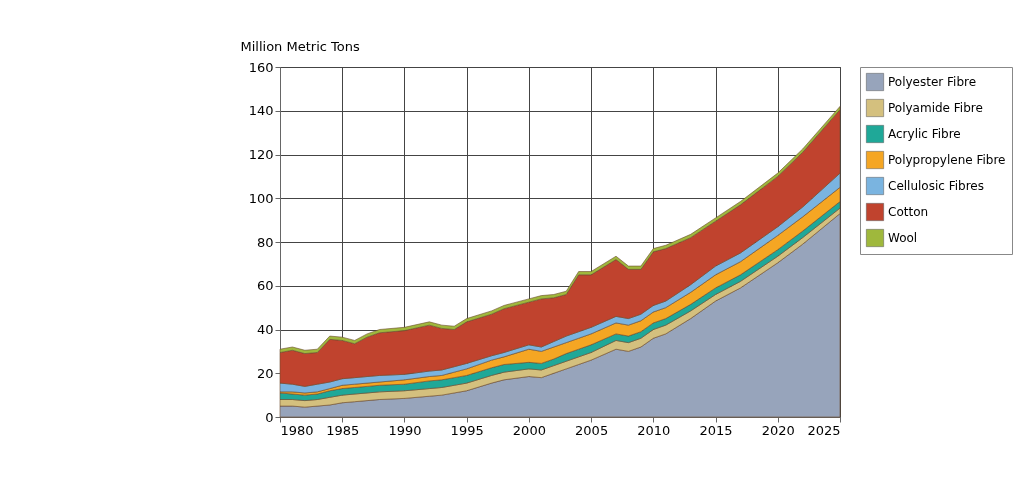 Image resolution: width=1031 pixels, height=486 pixels. I want to click on legend-label: Wool, so click(903, 238).